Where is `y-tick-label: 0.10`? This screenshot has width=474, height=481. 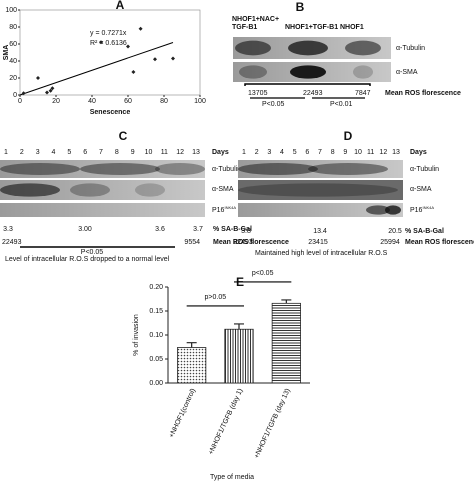
y-tick-label: 0.10 is located at coordinates (156, 335).